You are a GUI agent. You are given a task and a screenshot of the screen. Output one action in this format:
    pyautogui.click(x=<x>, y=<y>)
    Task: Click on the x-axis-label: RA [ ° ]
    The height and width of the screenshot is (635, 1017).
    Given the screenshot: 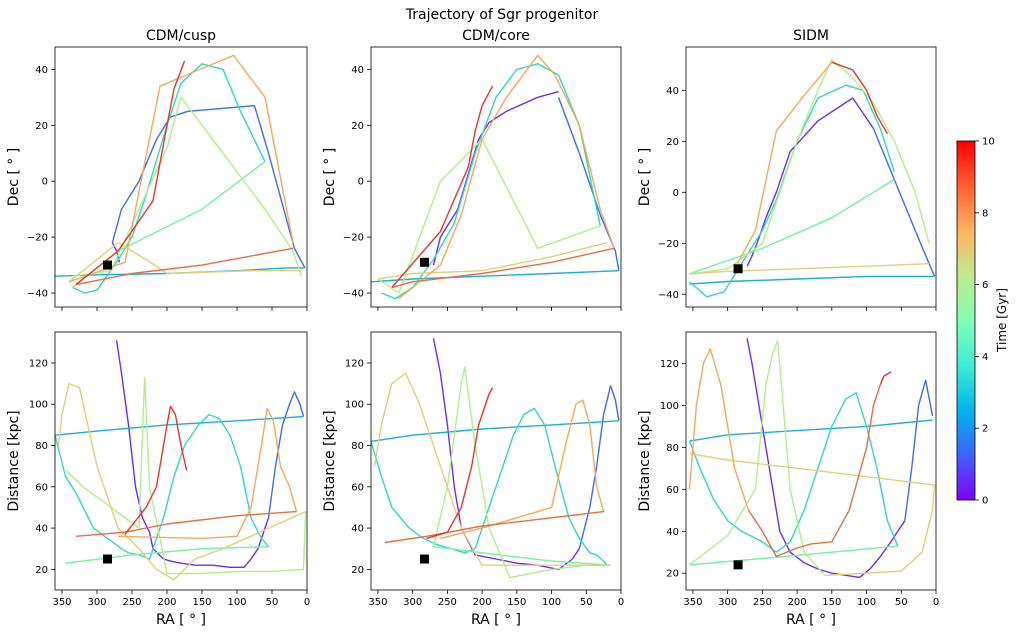 What is the action you would take?
    pyautogui.click(x=811, y=620)
    